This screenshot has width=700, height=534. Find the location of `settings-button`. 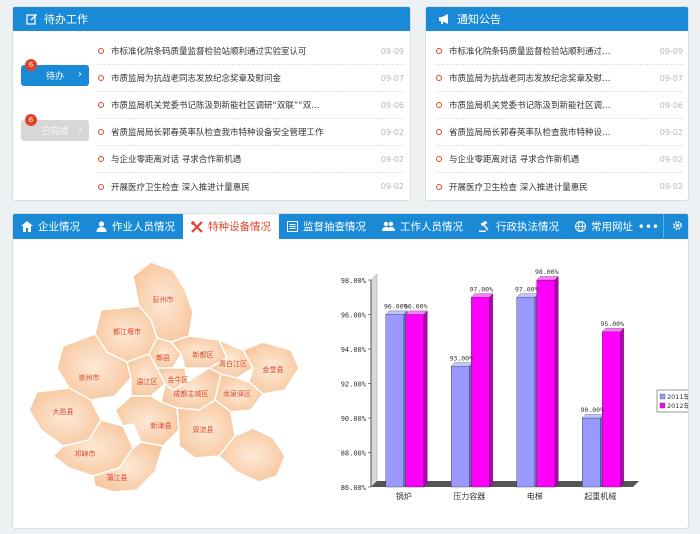

settings-button is located at coordinates (677, 226).